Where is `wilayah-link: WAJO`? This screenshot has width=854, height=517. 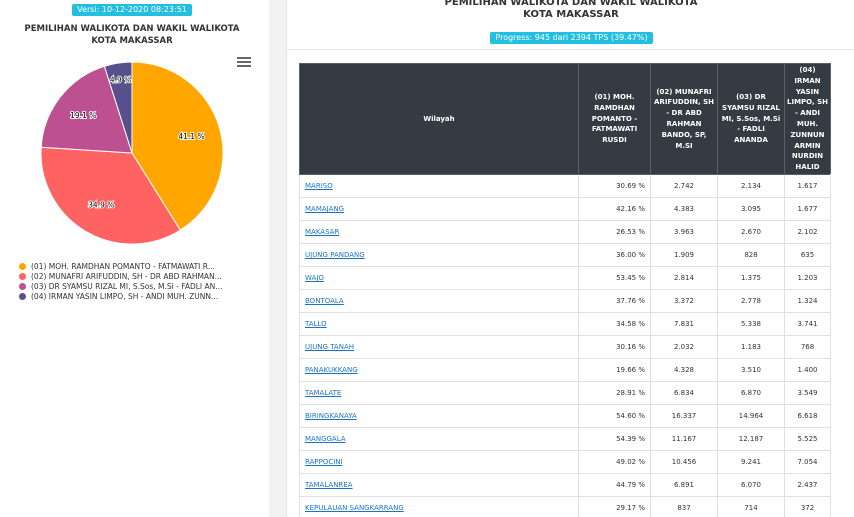
wilayah-link: WAJO is located at coordinates (314, 278).